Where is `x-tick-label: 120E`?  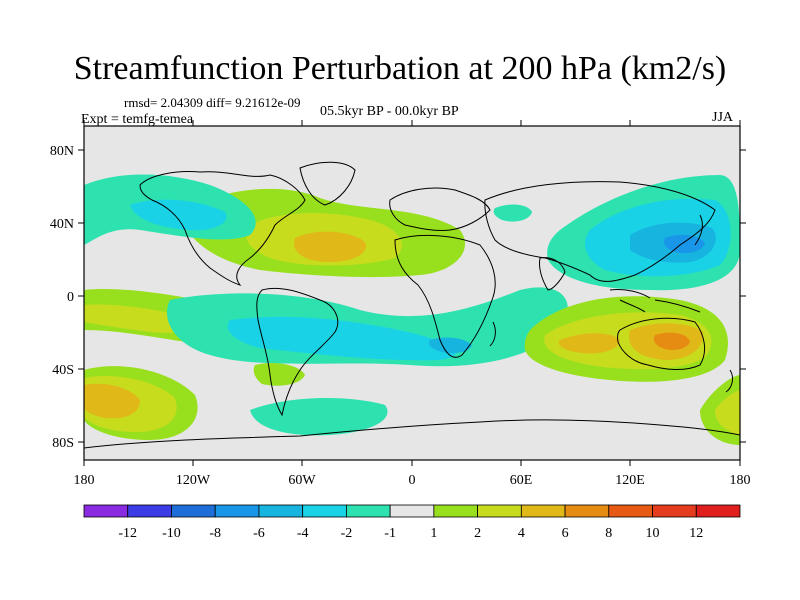
x-tick-label: 120E is located at coordinates (630, 480).